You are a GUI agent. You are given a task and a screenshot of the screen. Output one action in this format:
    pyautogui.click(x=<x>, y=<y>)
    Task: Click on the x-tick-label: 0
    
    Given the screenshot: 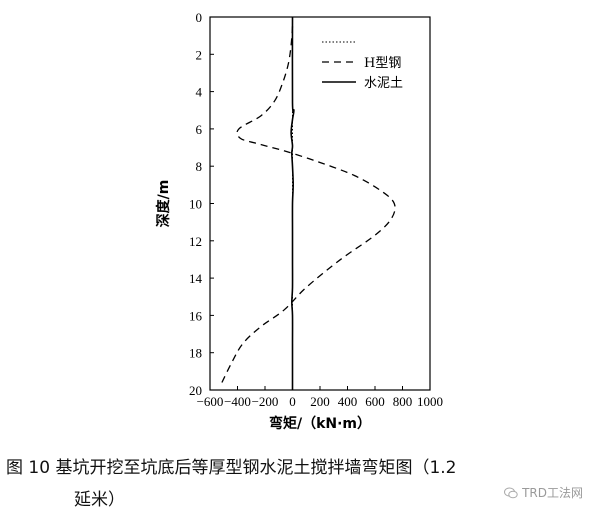 What is the action you would take?
    pyautogui.click(x=292, y=401)
    